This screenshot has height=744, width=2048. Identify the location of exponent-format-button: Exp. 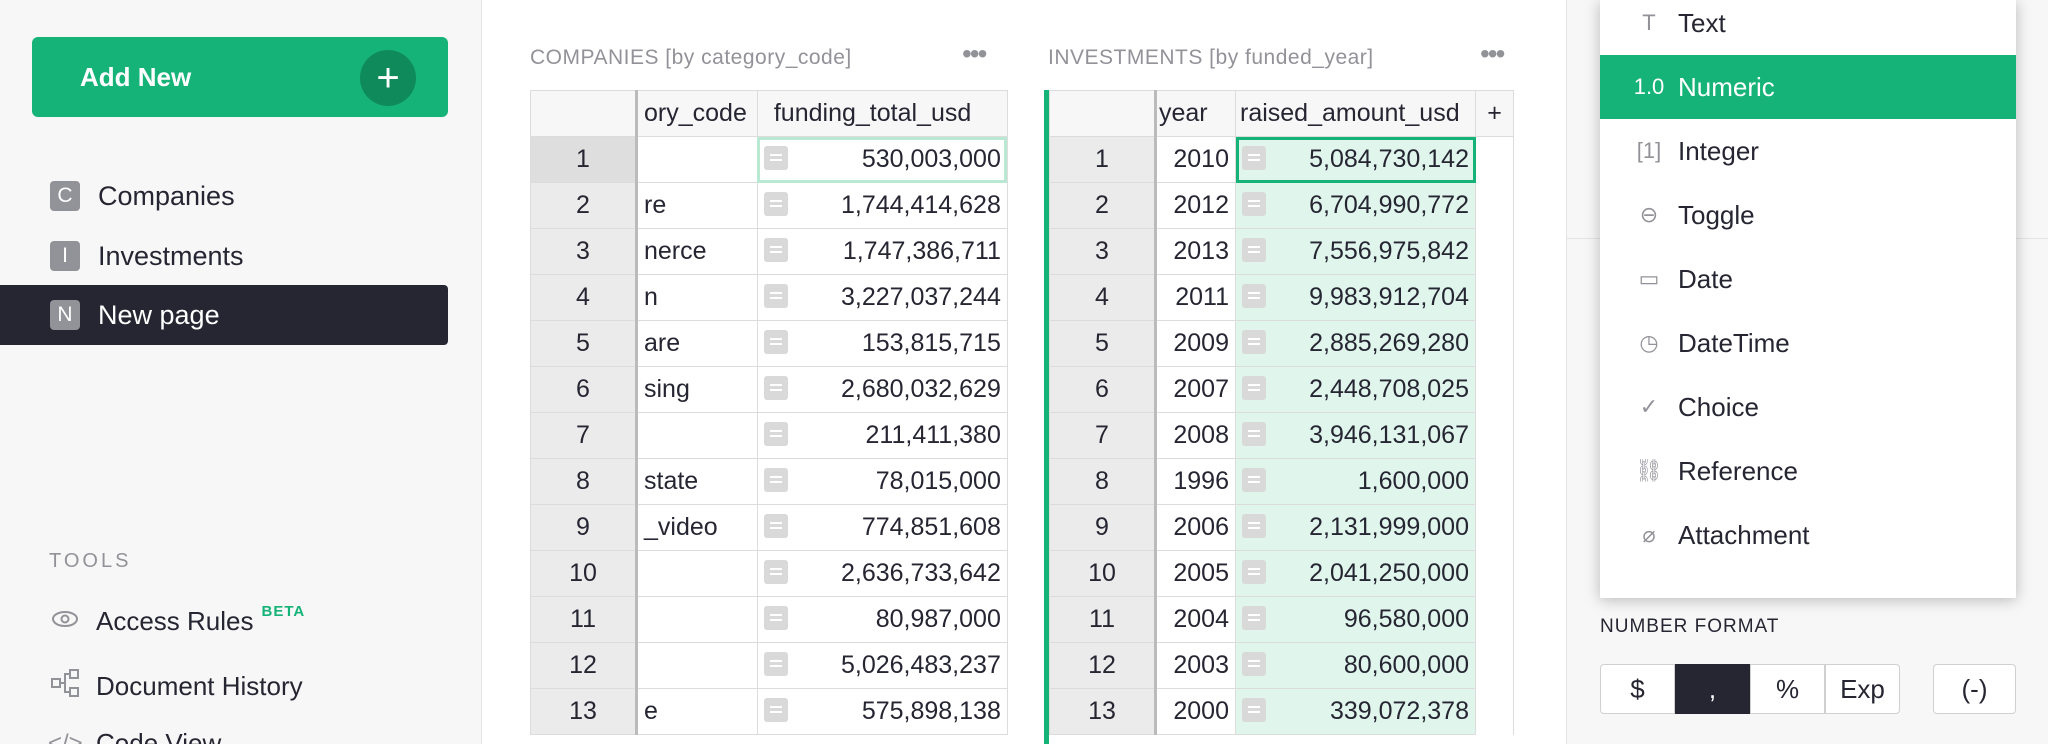
(1862, 689).